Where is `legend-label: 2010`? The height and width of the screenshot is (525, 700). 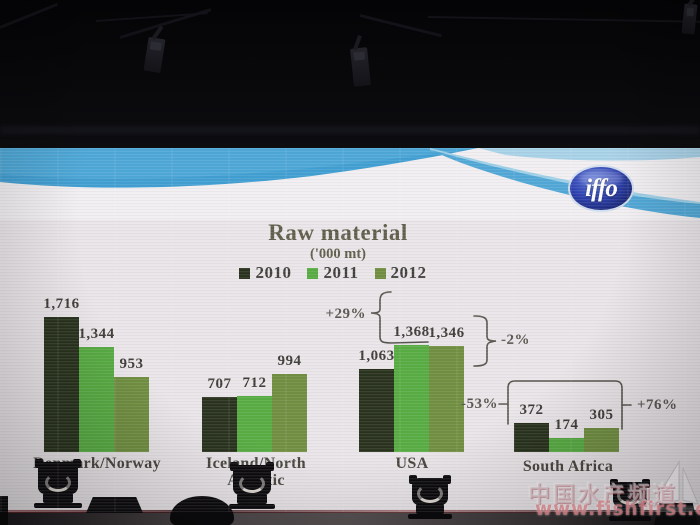
legend-label: 2010 is located at coordinates (273, 272).